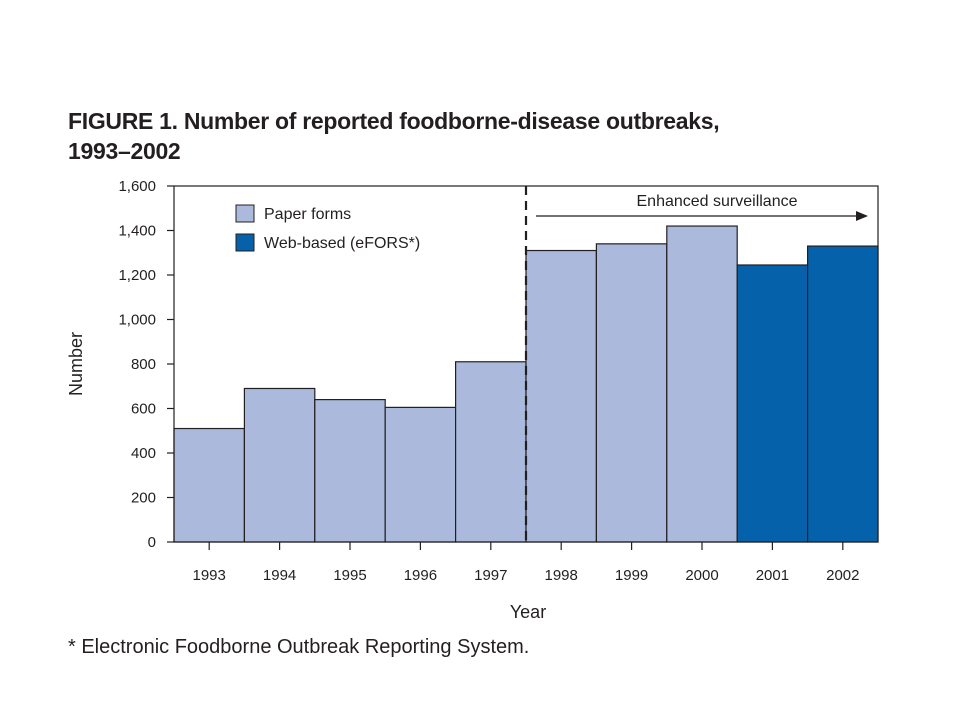 The image size is (960, 720). I want to click on bar-2001, so click(772, 403).